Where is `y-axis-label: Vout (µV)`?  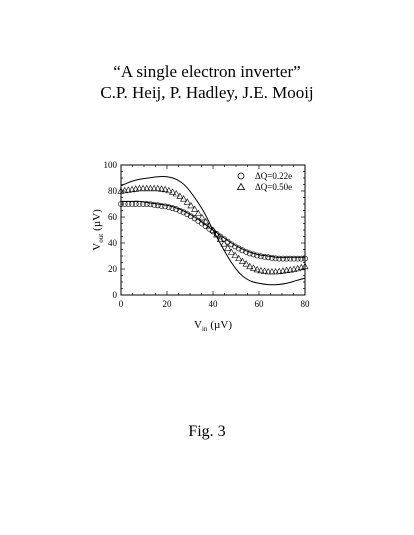 y-axis-label: Vout (µV) is located at coordinates (98, 230).